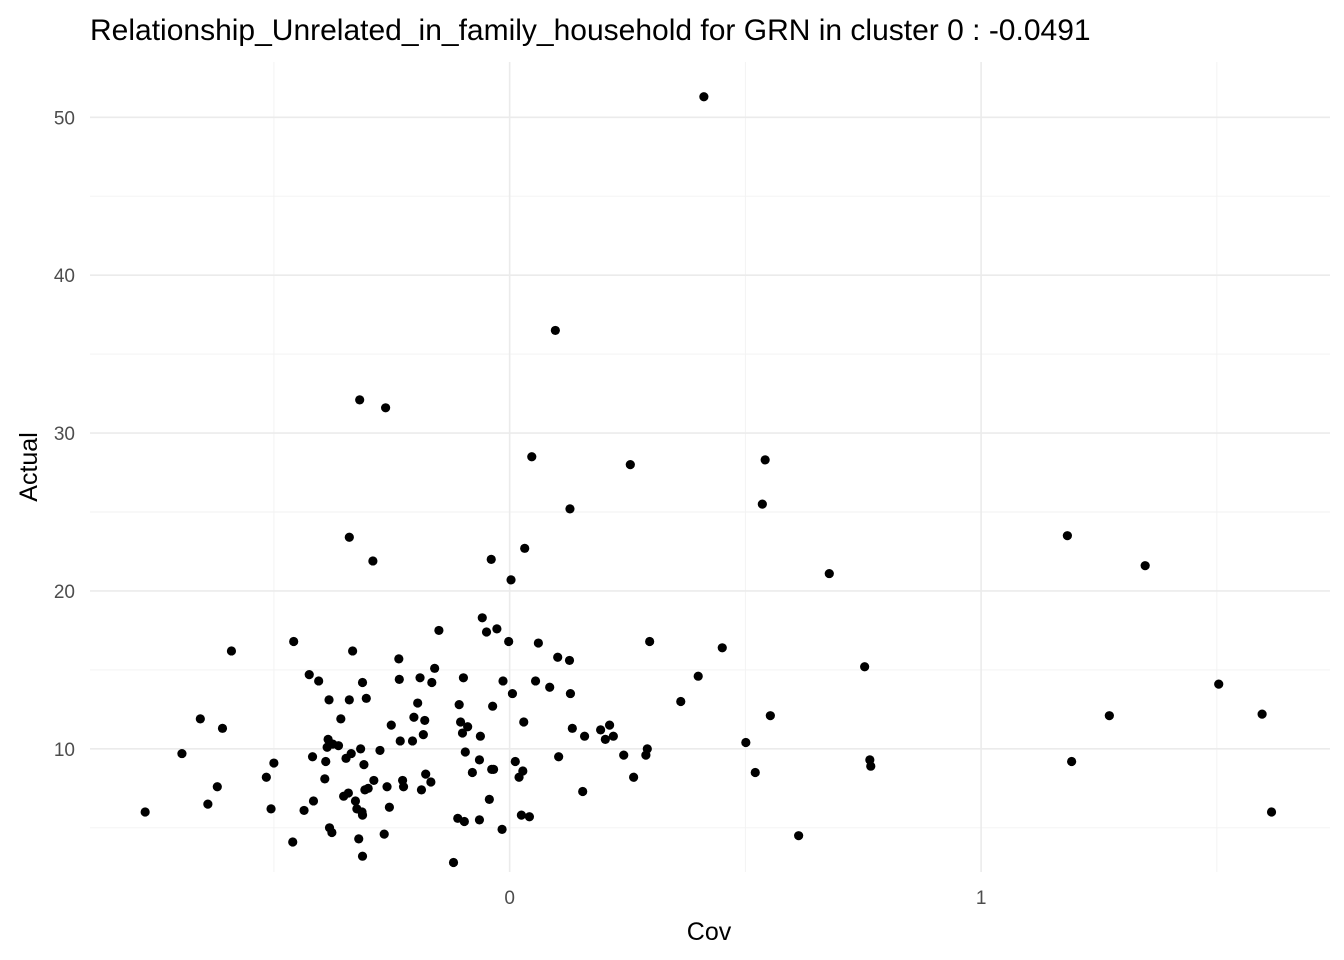  What do you see at coordinates (64, 592) in the screenshot?
I see `y-tick-label: 20` at bounding box center [64, 592].